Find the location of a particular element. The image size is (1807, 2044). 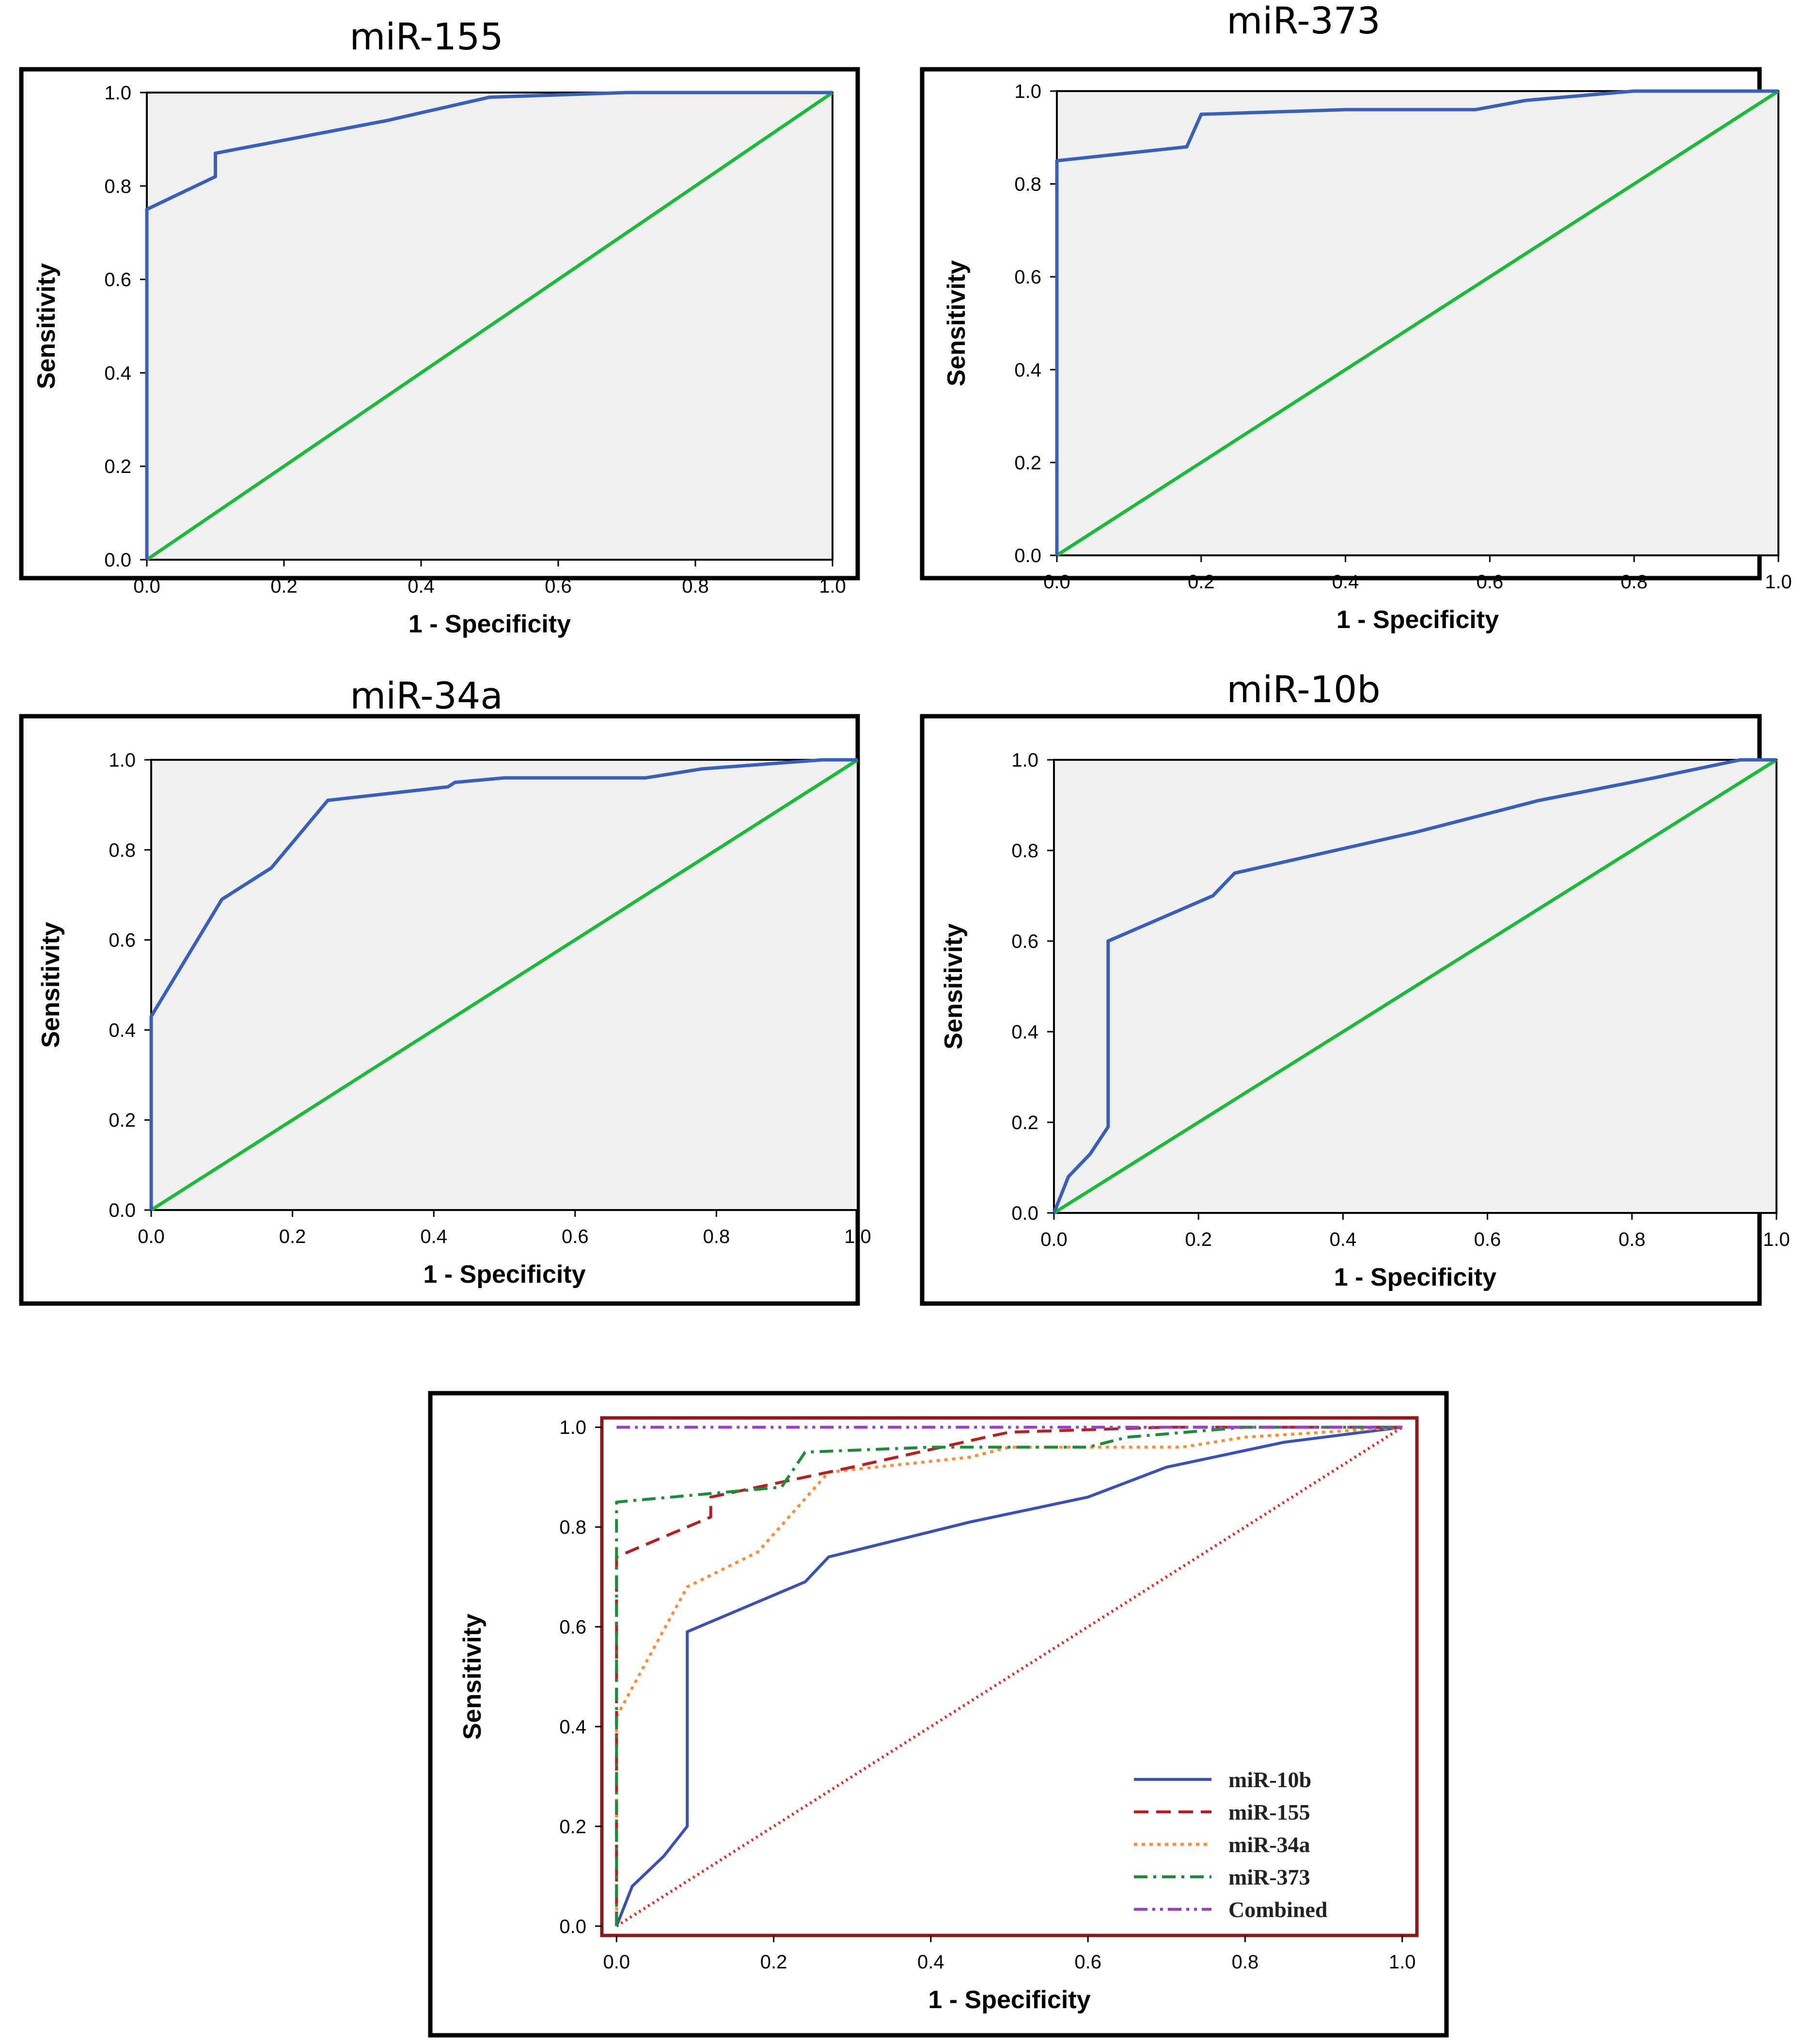

legend: miR-10b miR-155 miR-34a miR-373 Combined is located at coordinates (1231, 1844).